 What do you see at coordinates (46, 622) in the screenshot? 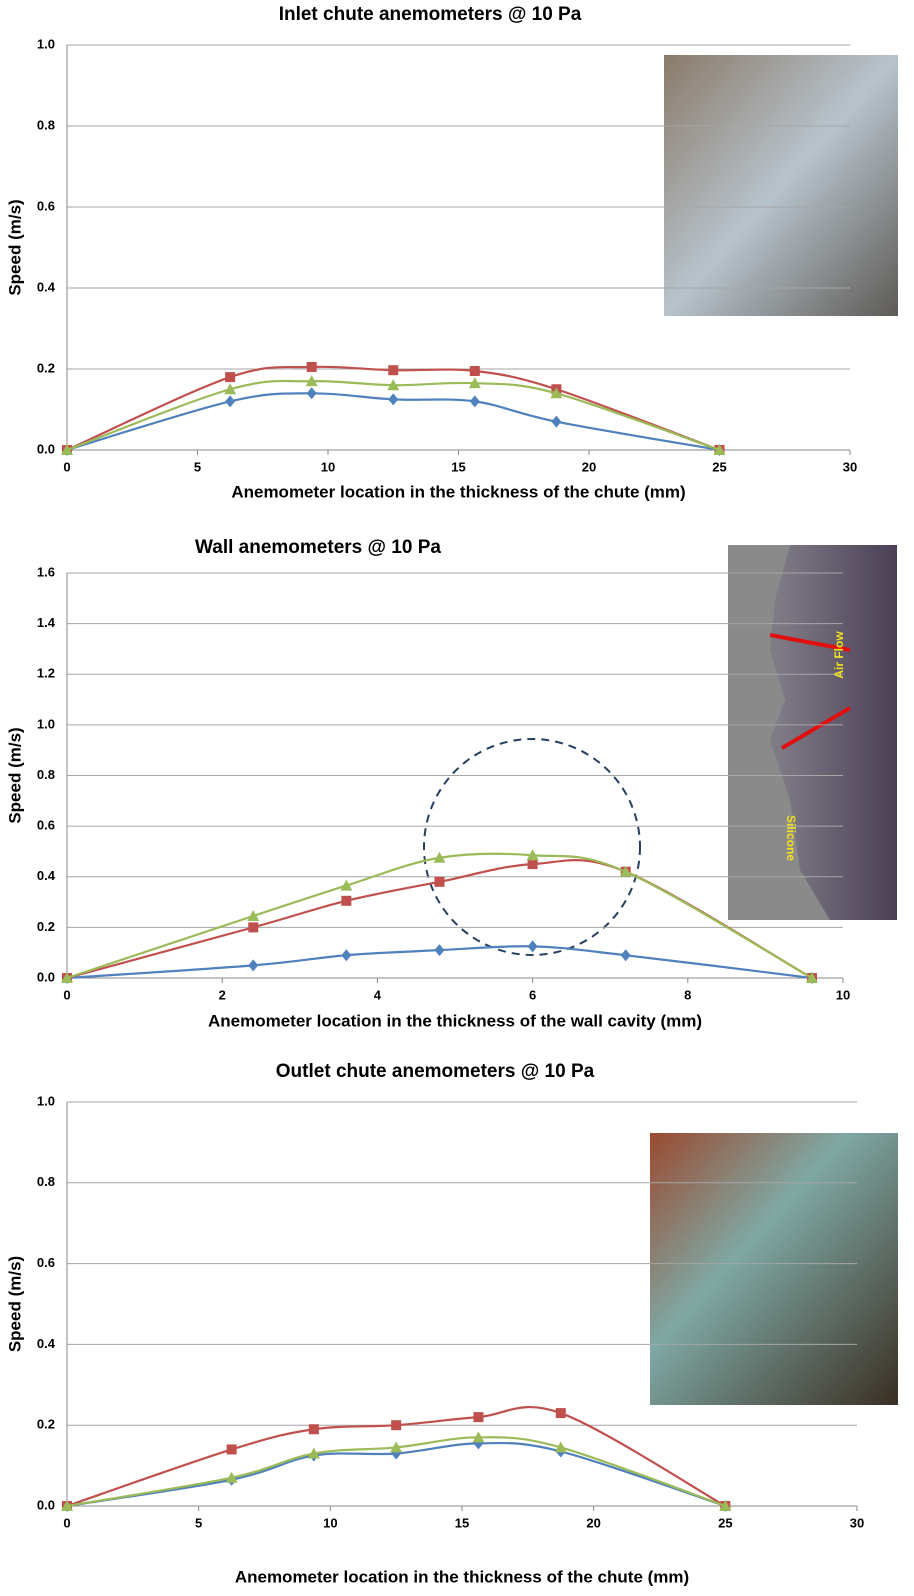
I see `y-tick-label: 1.4` at bounding box center [46, 622].